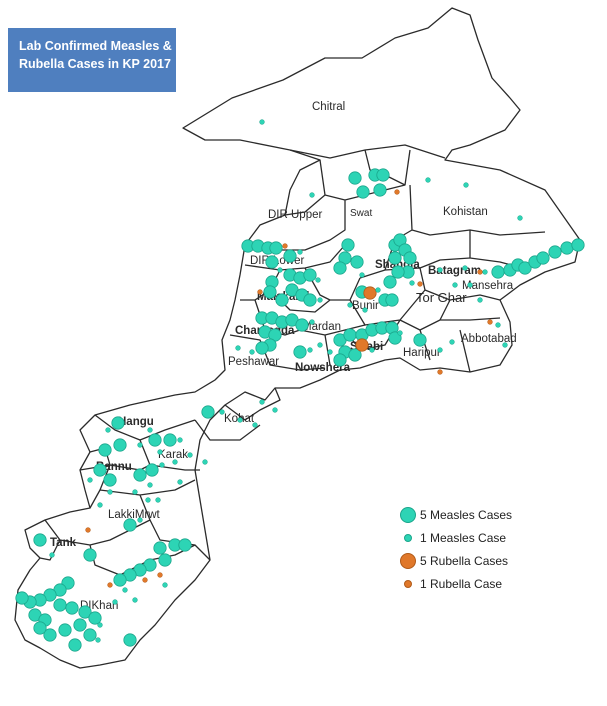 This screenshot has width=607, height=706. I want to click on label-karak: Karak, so click(173, 455).